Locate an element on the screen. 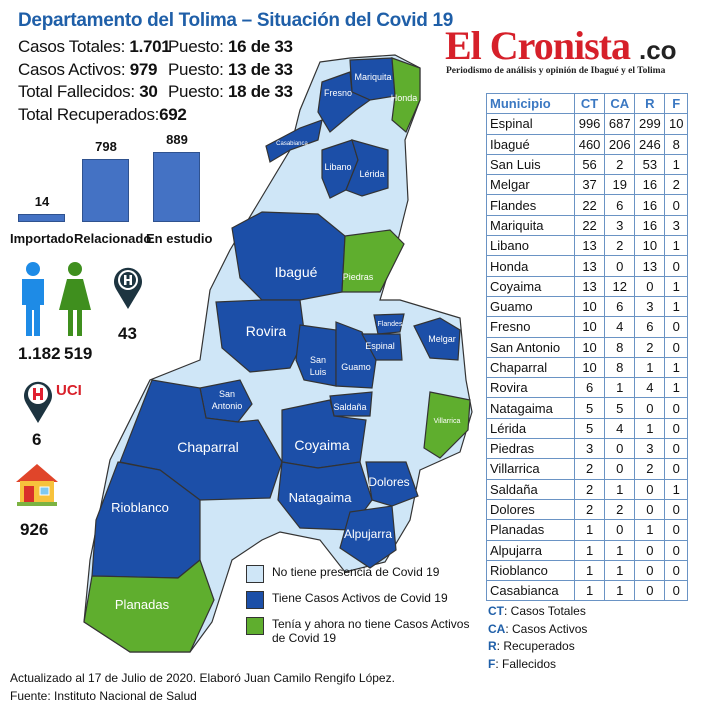 Image resolution: width=720 pixels, height=713 pixels. table-row: Honda 13 0 13 0 is located at coordinates (587, 266).